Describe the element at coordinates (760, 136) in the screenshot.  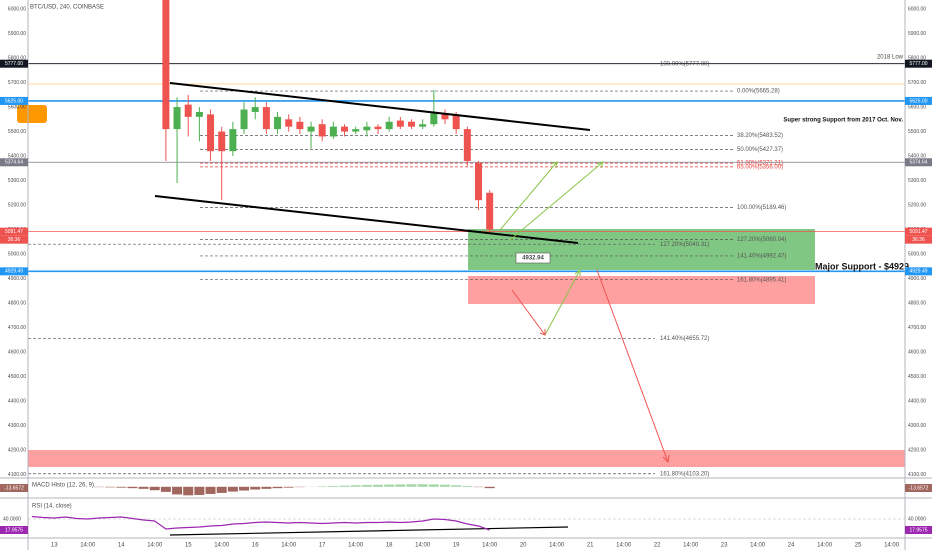
I see `fib-label: 38.20%(5483.52)` at that location.